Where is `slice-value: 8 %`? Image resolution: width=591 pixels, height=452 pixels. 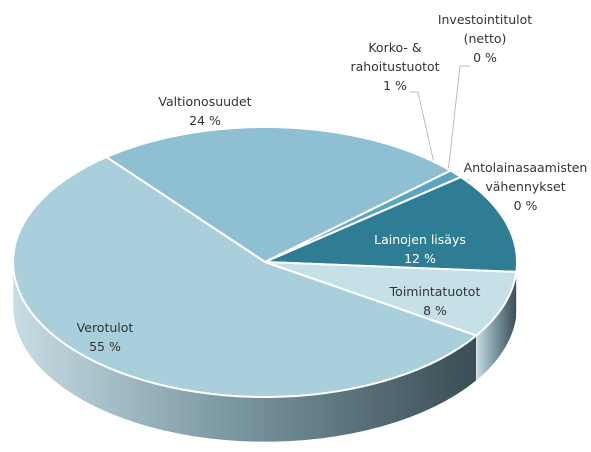 slice-value: 8 % is located at coordinates (435, 310).